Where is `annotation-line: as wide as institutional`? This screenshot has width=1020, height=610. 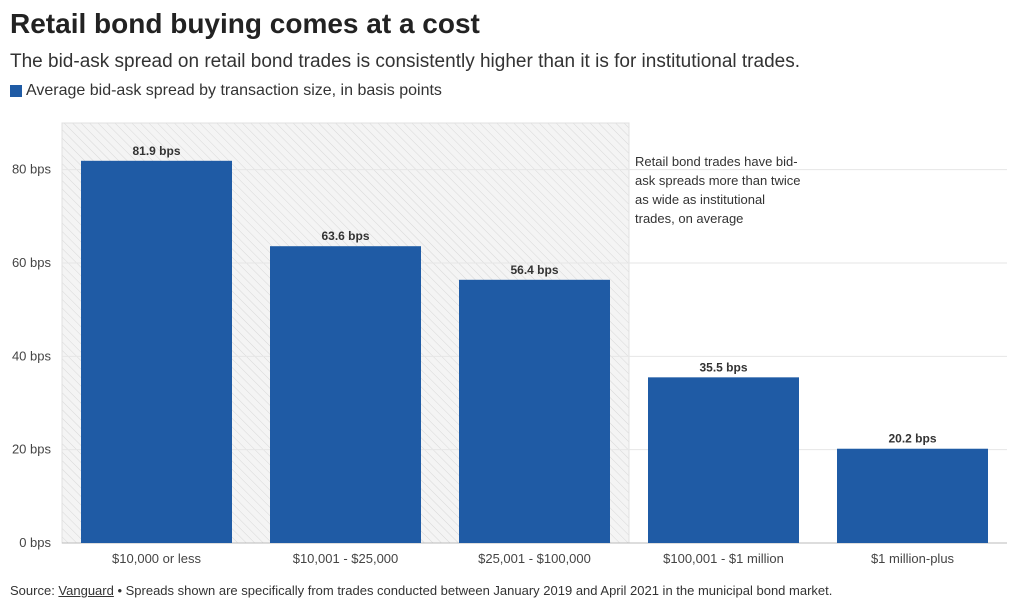
annotation-line: as wide as institutional is located at coordinates (700, 199).